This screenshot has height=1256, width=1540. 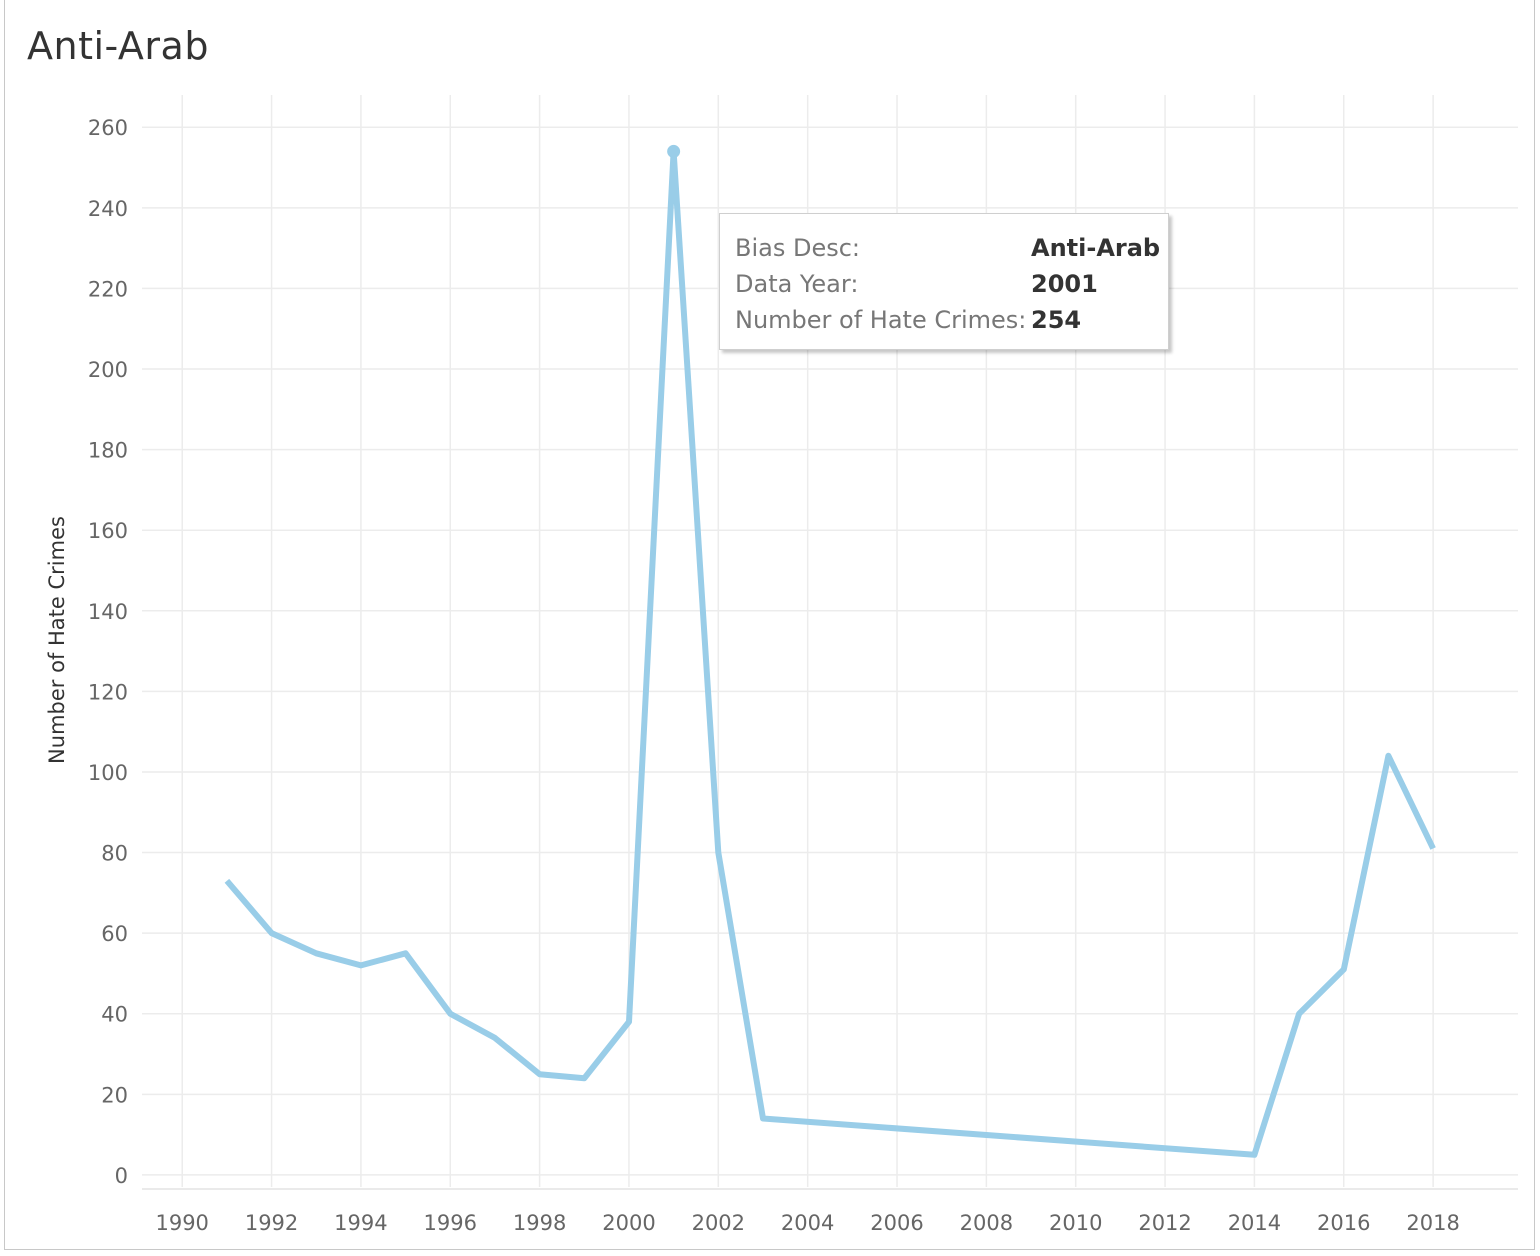 I want to click on y-tick-label: 260, so click(x=108, y=128).